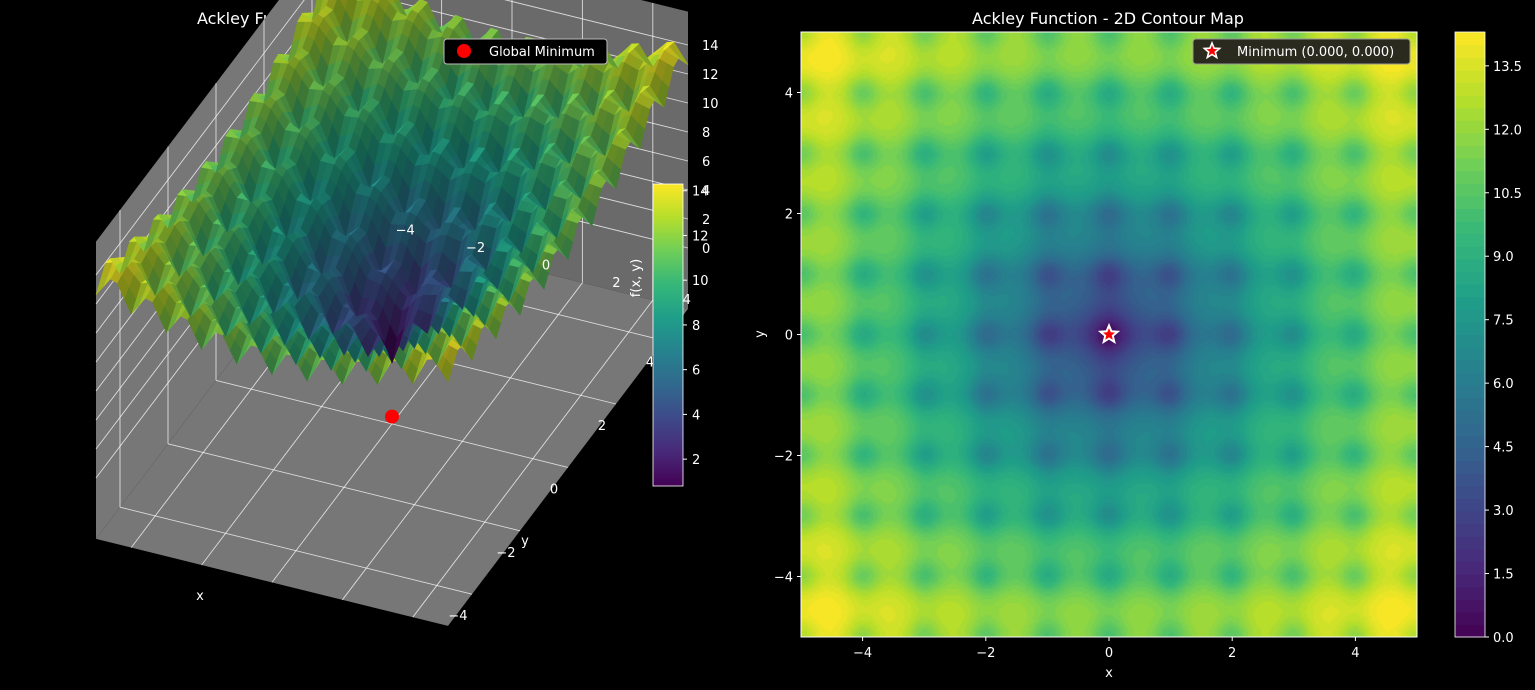 This screenshot has width=1535, height=690. Describe the element at coordinates (405, 231) in the screenshot. I see `y-tick-3d: −4` at that location.